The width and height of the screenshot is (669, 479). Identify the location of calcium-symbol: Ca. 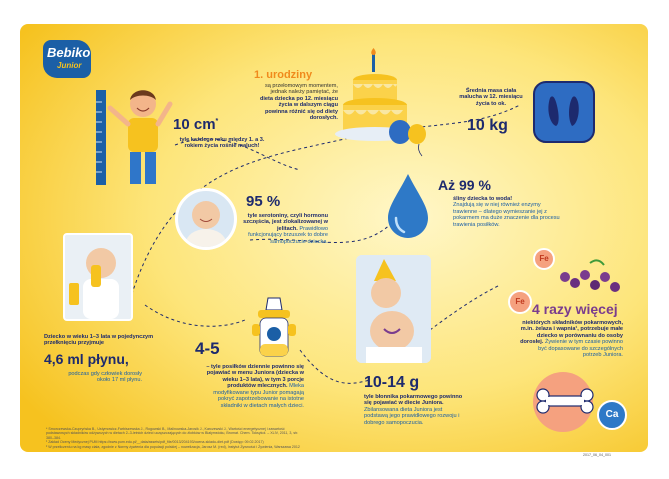
(612, 415).